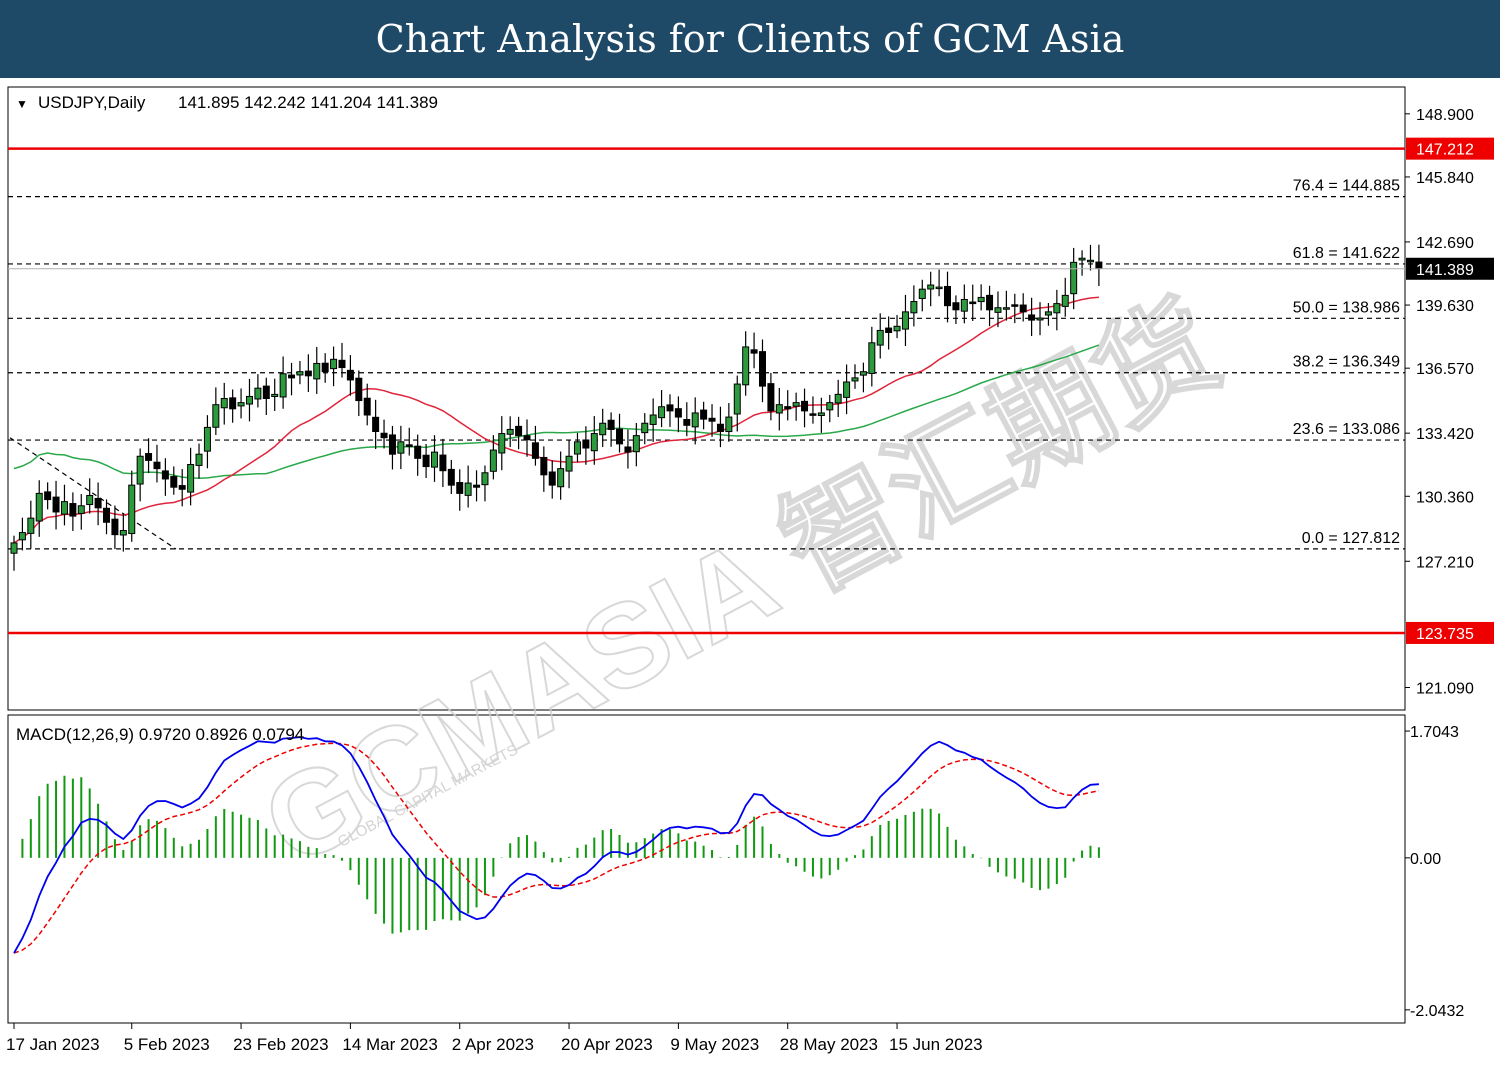 The image size is (1500, 1071). I want to click on page-title: Chart Analysis for Clients of GCM Asia, so click(750, 39).